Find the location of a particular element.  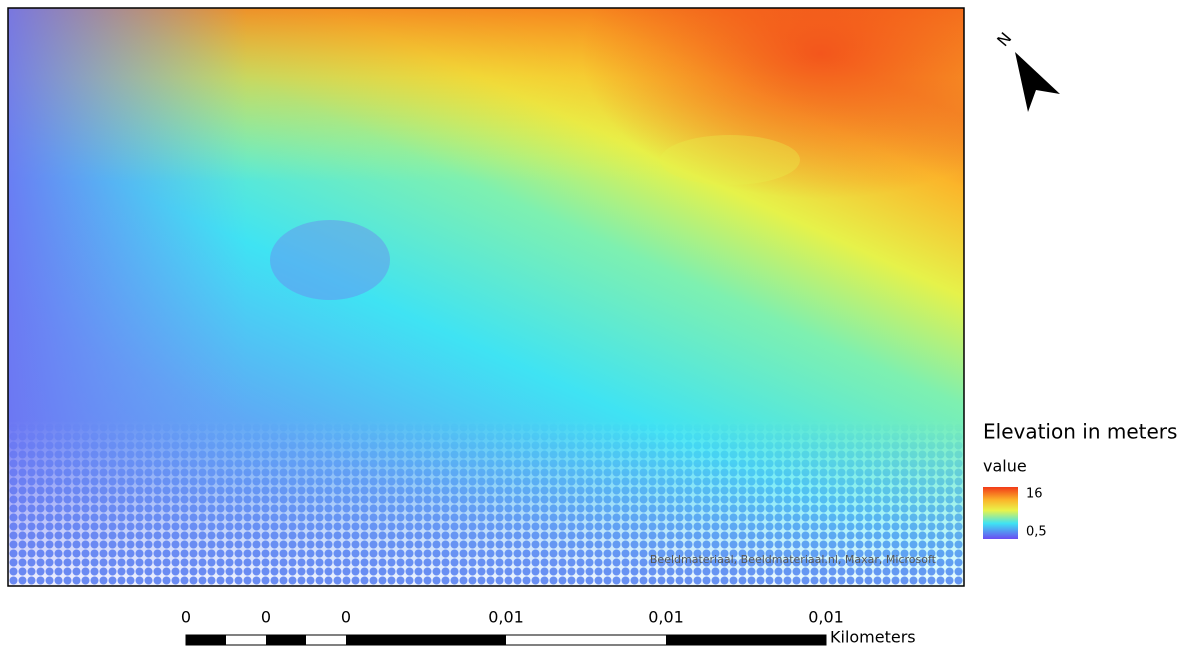

north-label: N is located at coordinates (1004, 39).